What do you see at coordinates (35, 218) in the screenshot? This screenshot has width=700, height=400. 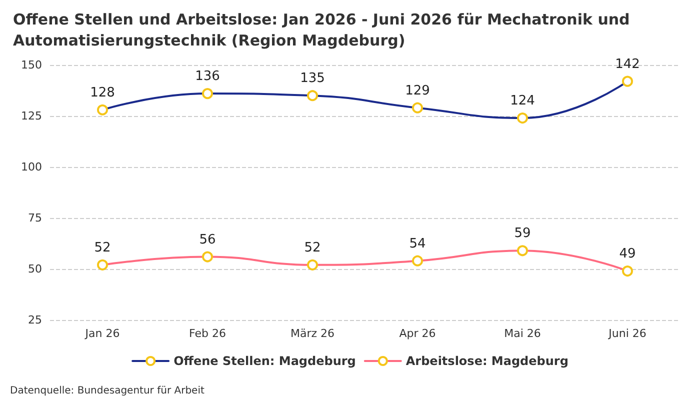 I see `y-tick-label: 75` at bounding box center [35, 218].